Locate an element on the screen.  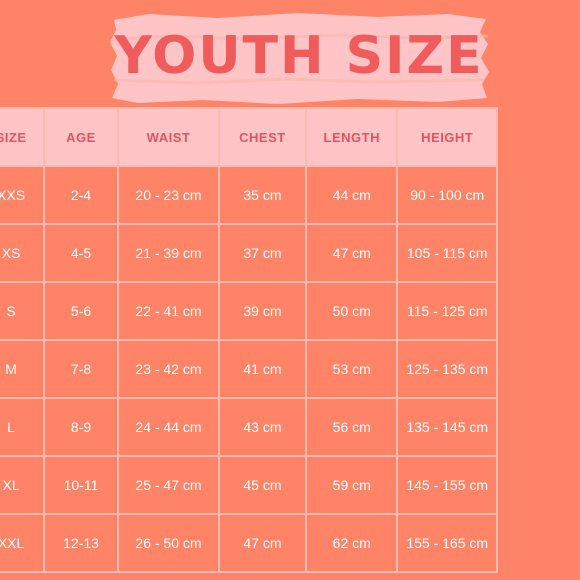
cell-chest: 43 cm is located at coordinates (262, 427).